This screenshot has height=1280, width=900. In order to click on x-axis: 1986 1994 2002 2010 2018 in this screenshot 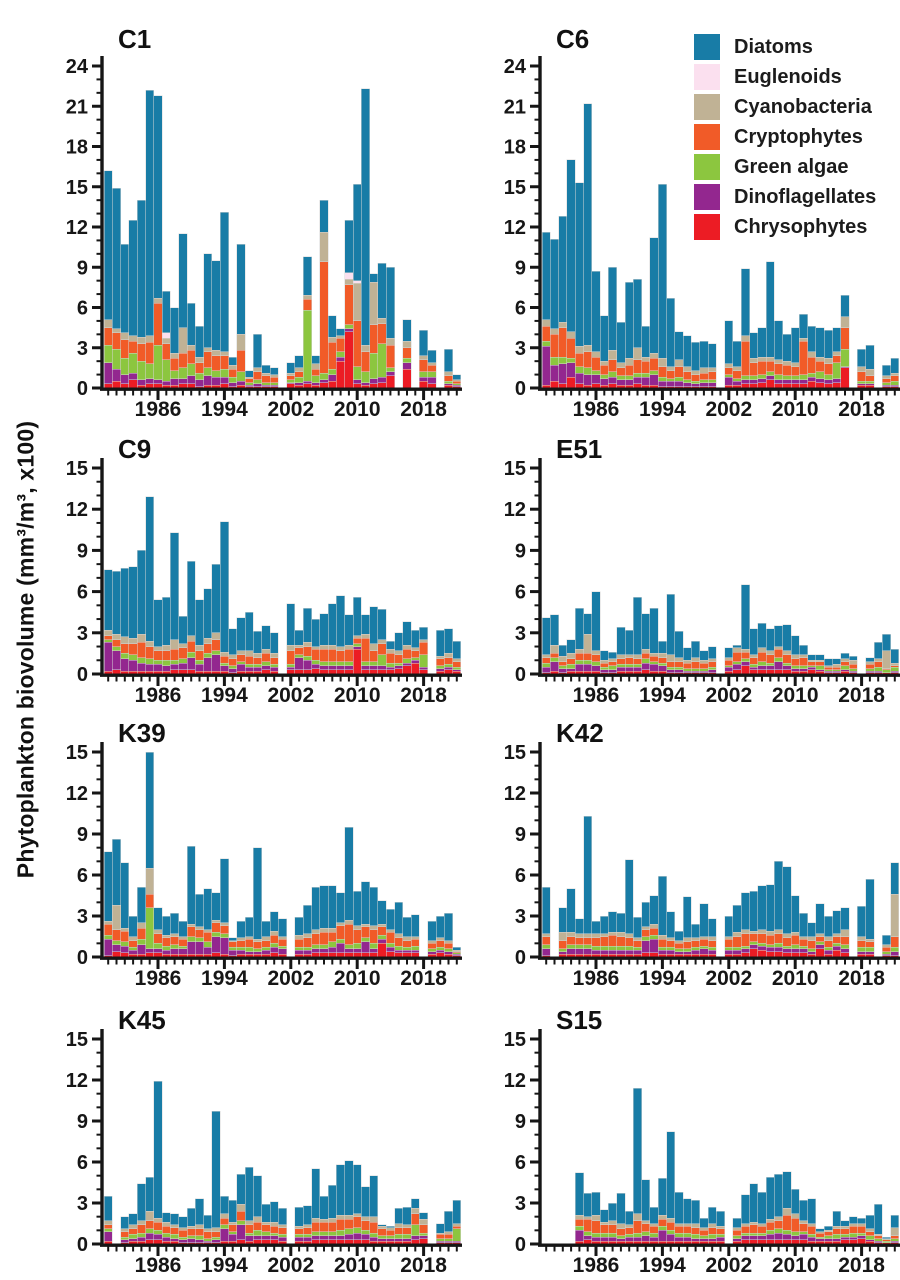, I will do `click(719, 690)`.